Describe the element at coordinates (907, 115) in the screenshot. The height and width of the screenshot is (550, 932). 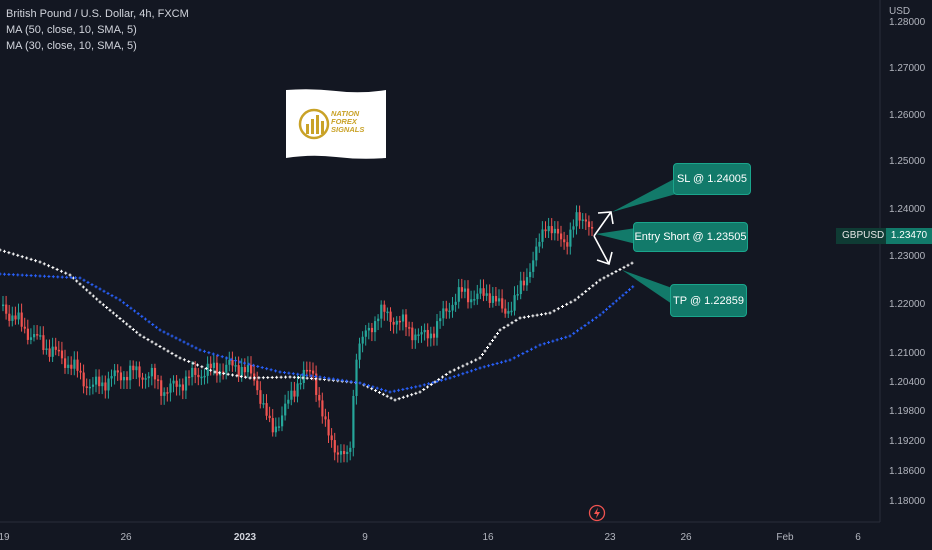
I see `price-axis-label: 1.26000` at that location.